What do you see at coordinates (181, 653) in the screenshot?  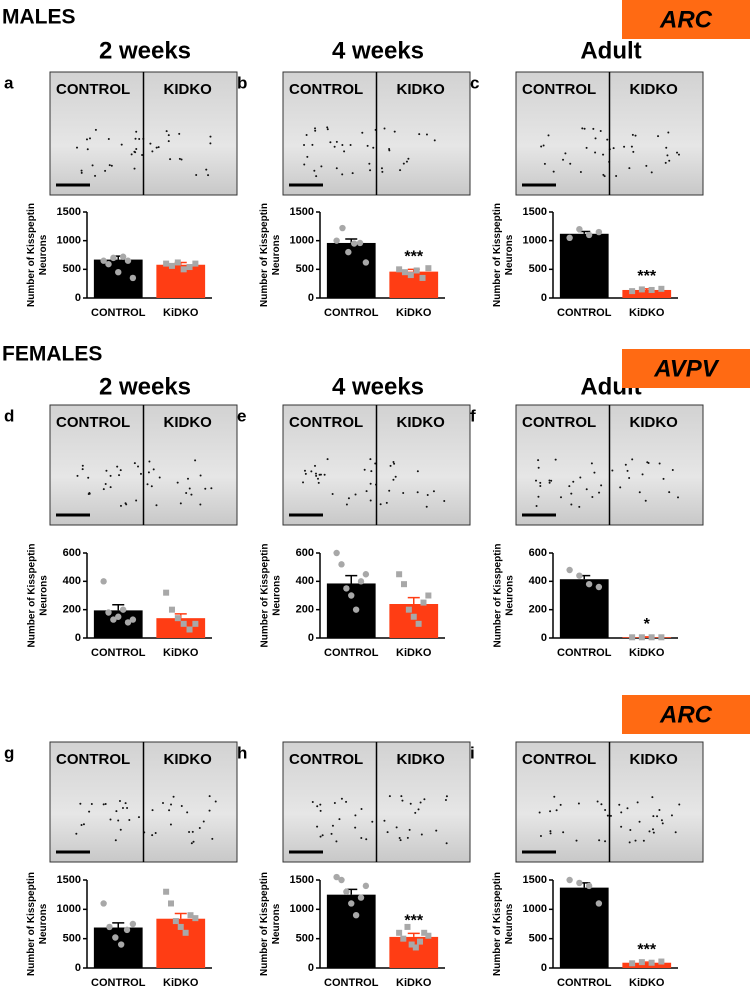 I see `category-label: KiDKO` at bounding box center [181, 653].